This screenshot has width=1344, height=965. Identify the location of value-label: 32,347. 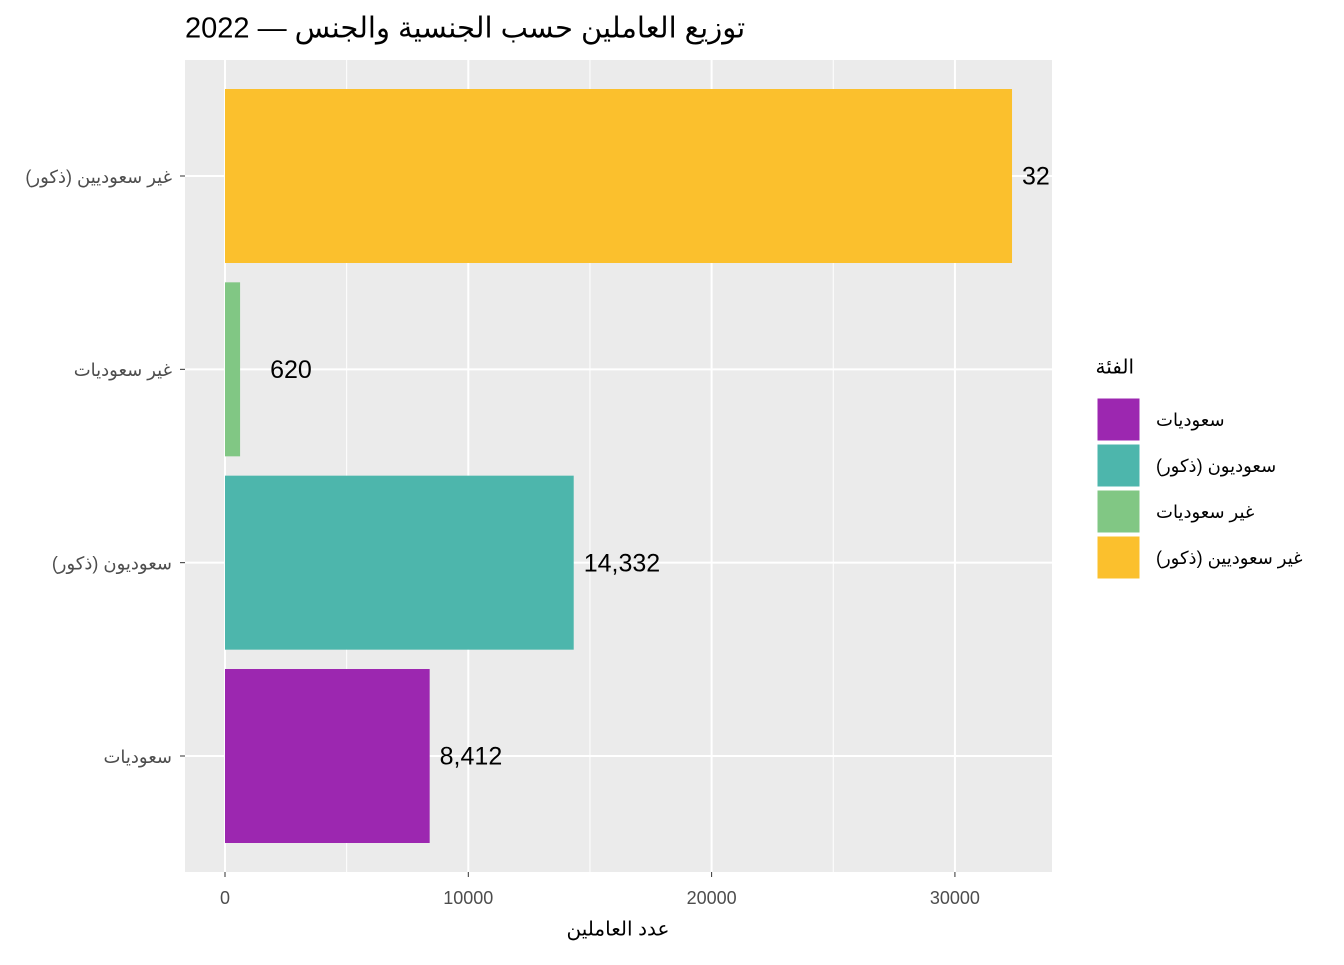
(1060, 177).